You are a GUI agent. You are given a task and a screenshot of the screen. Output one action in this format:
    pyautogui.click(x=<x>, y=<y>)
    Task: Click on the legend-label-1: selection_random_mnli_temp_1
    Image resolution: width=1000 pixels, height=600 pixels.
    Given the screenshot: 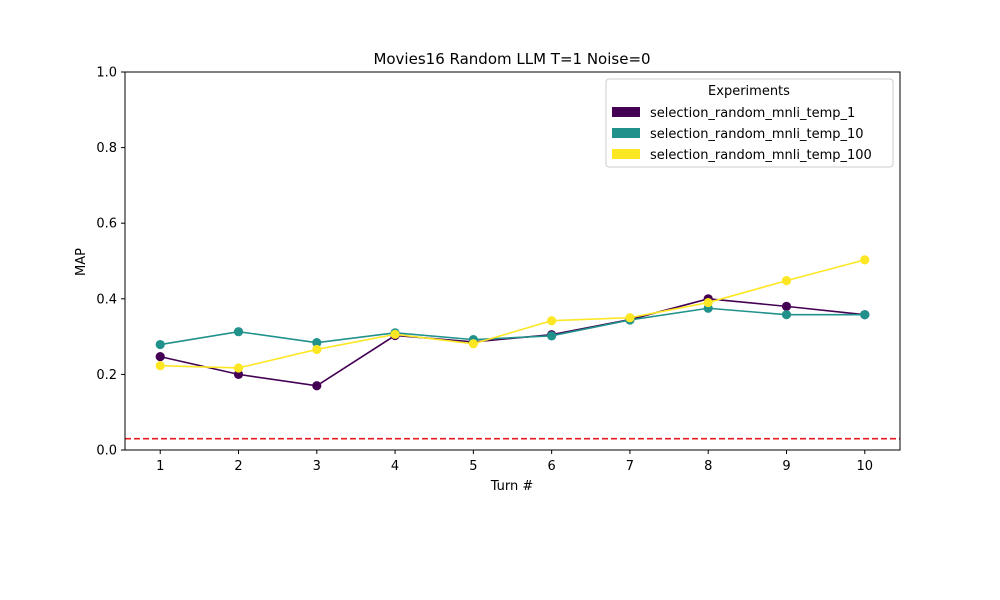 What is the action you would take?
    pyautogui.click(x=752, y=113)
    